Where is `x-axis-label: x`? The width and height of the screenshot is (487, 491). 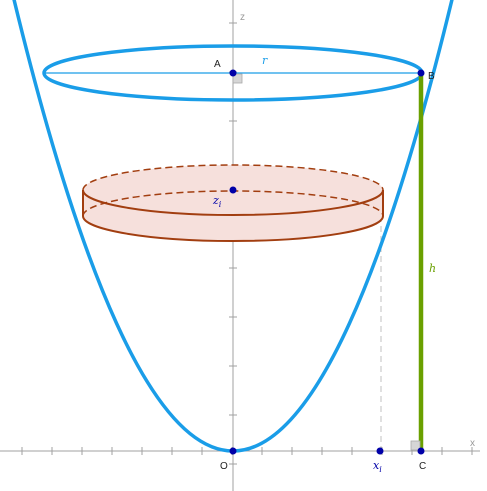
x-axis-label: x is located at coordinates (472, 443).